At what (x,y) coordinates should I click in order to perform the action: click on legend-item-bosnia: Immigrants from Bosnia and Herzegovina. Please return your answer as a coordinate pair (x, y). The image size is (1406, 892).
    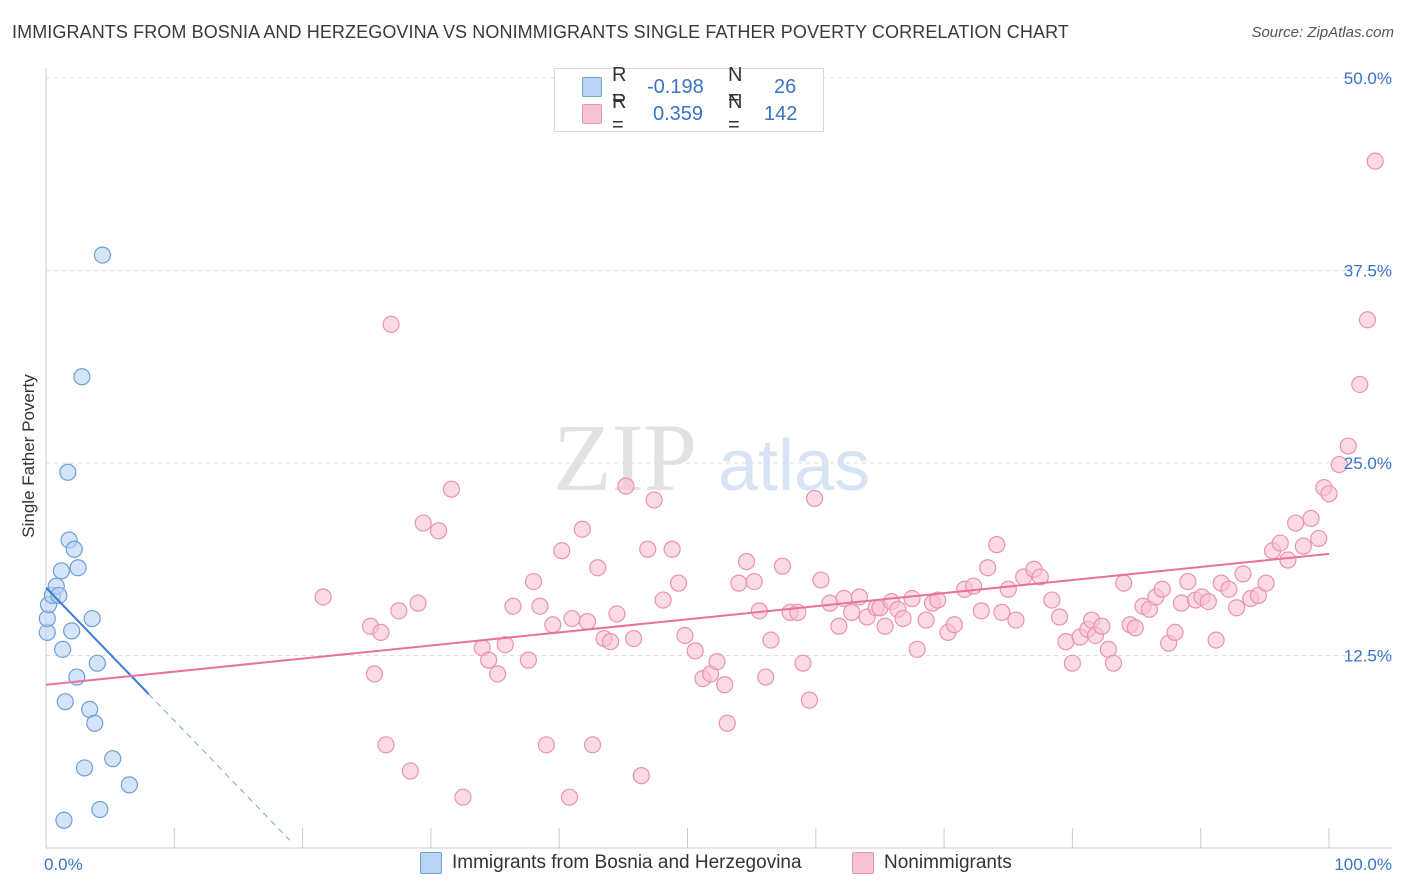
    Looking at the image, I should click on (611, 863).